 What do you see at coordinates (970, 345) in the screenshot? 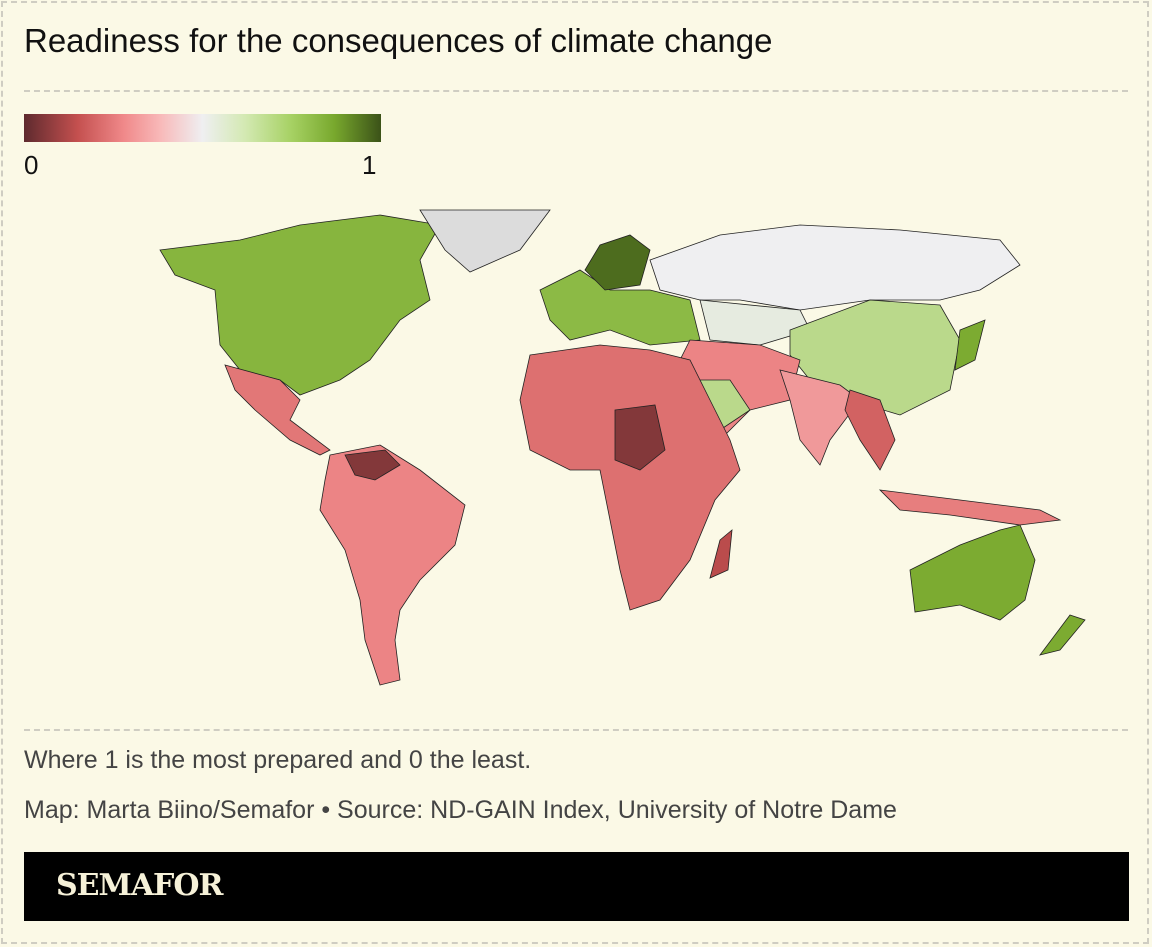
I see `region-japan-korea` at bounding box center [970, 345].